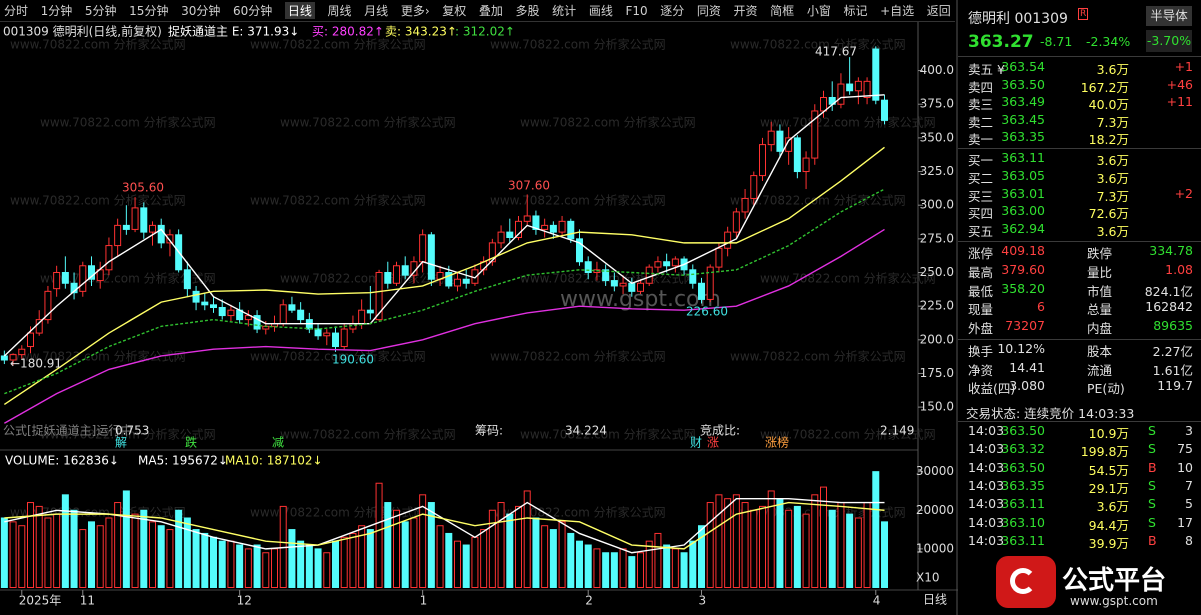 The width and height of the screenshot is (1201, 615). I want to click on trade-count: 7, so click(1189, 485).